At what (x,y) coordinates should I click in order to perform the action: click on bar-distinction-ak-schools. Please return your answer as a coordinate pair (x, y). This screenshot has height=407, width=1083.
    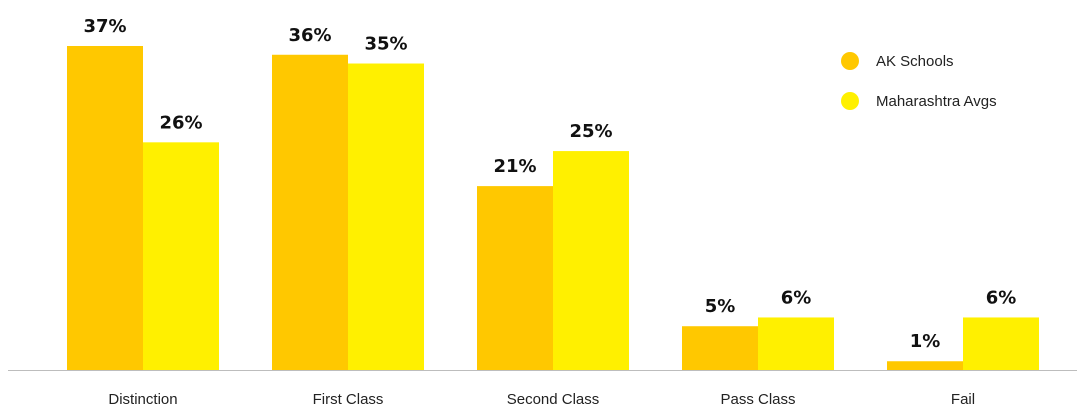
    Looking at the image, I should click on (105, 208).